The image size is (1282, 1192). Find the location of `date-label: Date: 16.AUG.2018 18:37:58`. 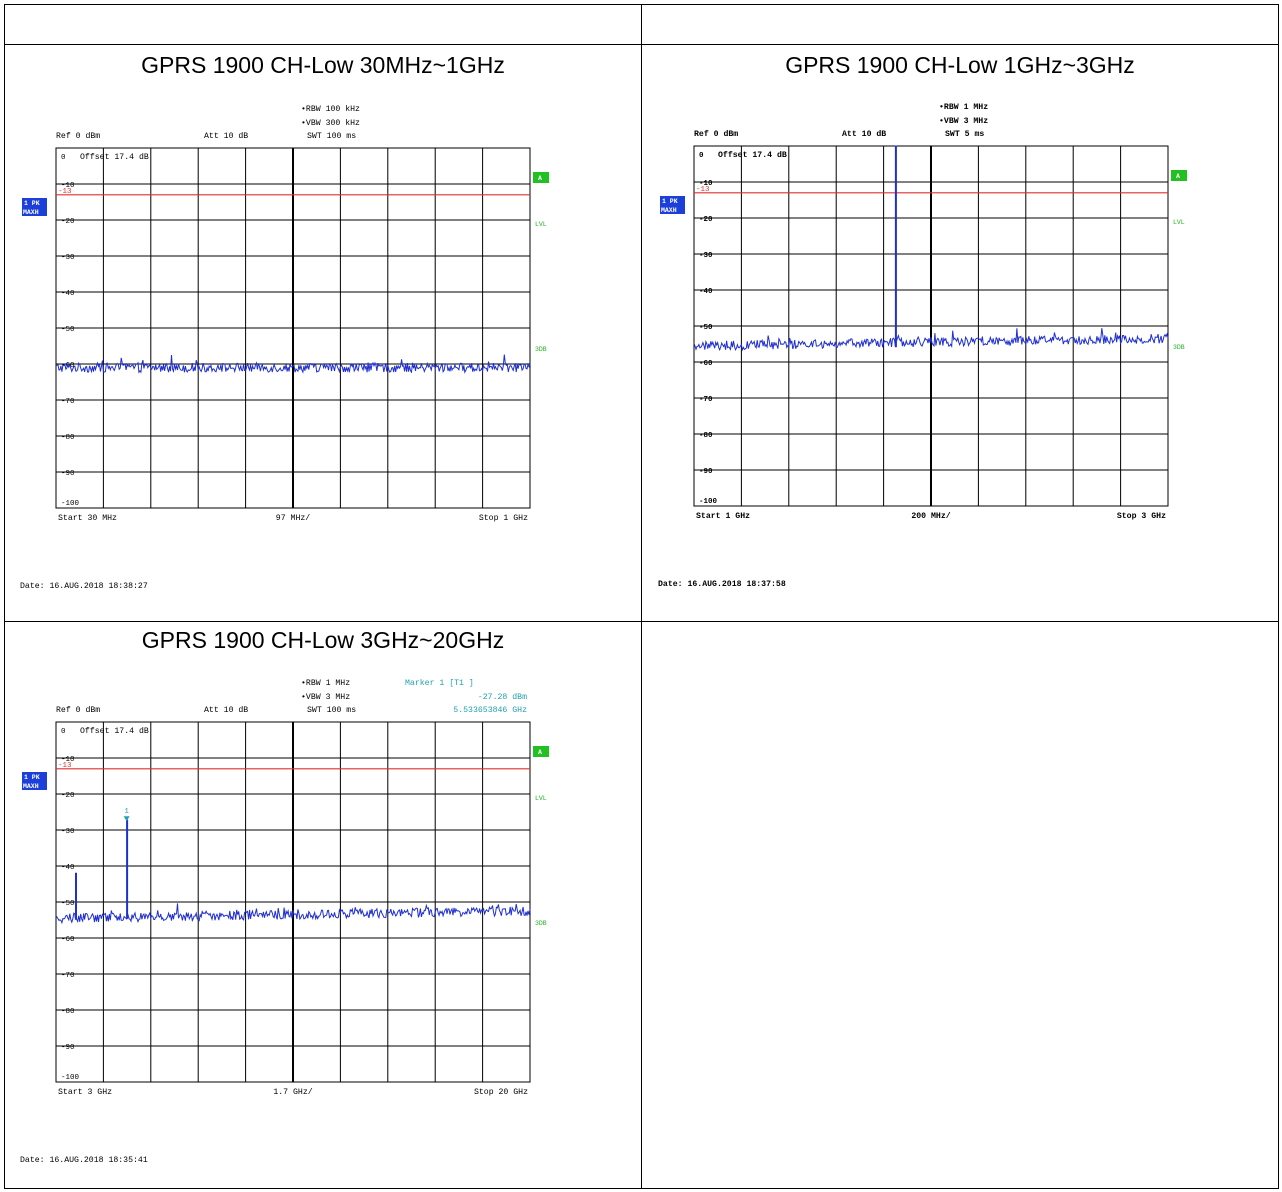

date-label: Date: 16.AUG.2018 18:37:58 is located at coordinates (722, 584).